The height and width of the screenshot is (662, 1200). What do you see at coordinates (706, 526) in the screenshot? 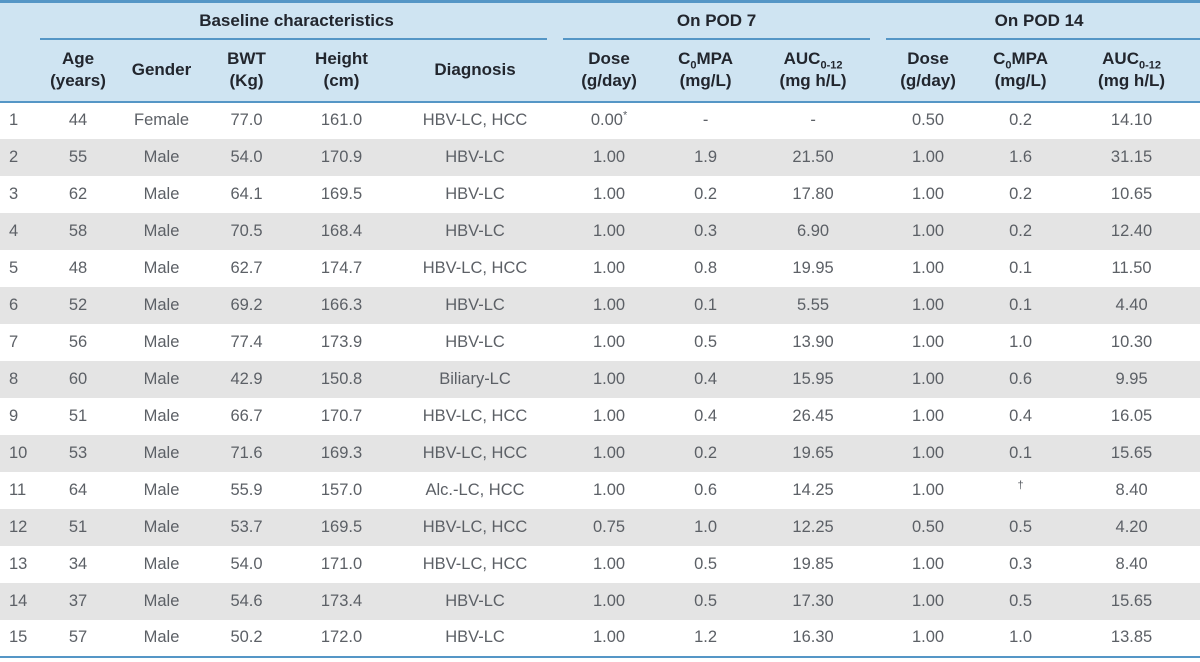
I see `cell-pod7_c0: 1.0` at bounding box center [706, 526].